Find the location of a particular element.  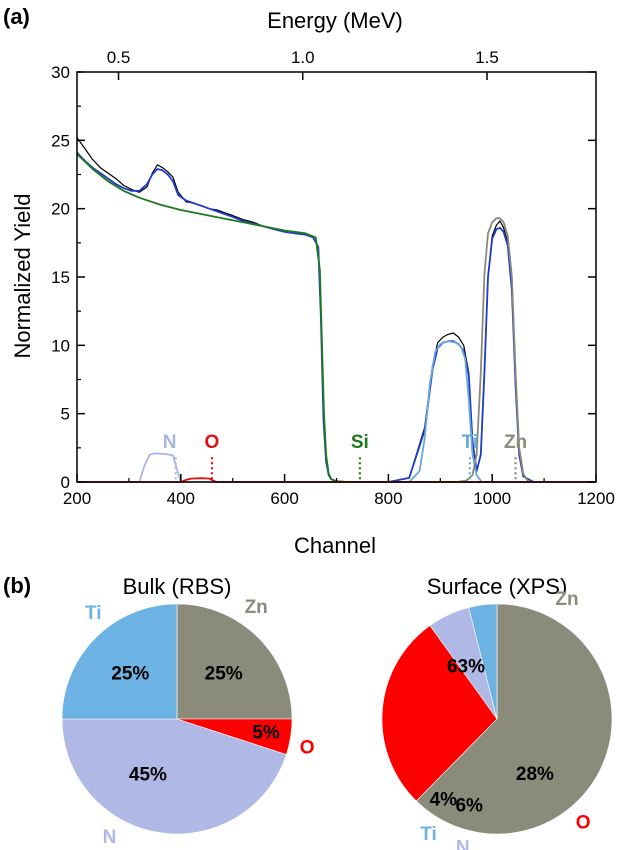

pie-slice-o is located at coordinates (439, 713).